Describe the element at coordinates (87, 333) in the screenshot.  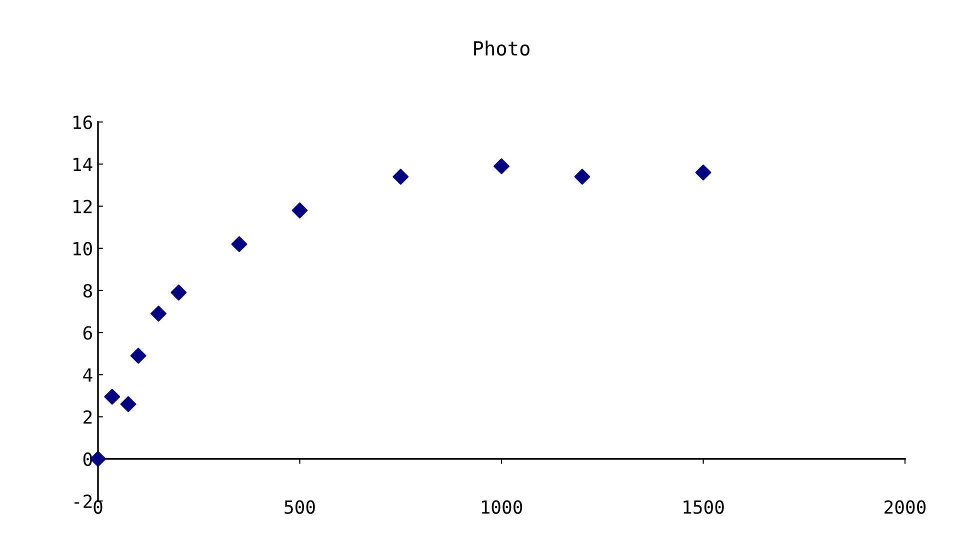
I see `y-tick-label: 6` at that location.